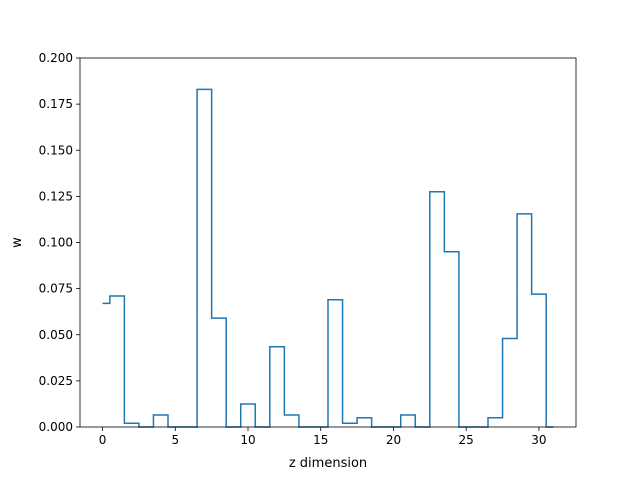 This screenshot has width=640, height=485. I want to click on y-tick-label: 0.050, so click(56, 335).